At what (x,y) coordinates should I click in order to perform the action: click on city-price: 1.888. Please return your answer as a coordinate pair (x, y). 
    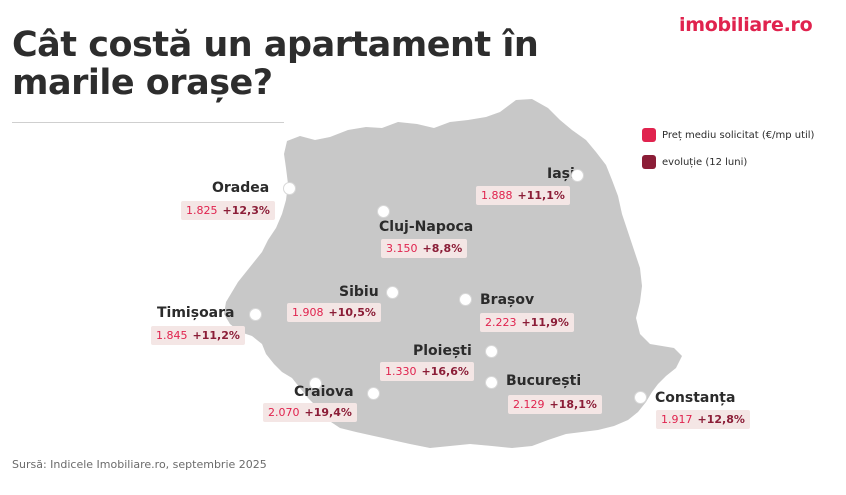
    Looking at the image, I should click on (497, 195).